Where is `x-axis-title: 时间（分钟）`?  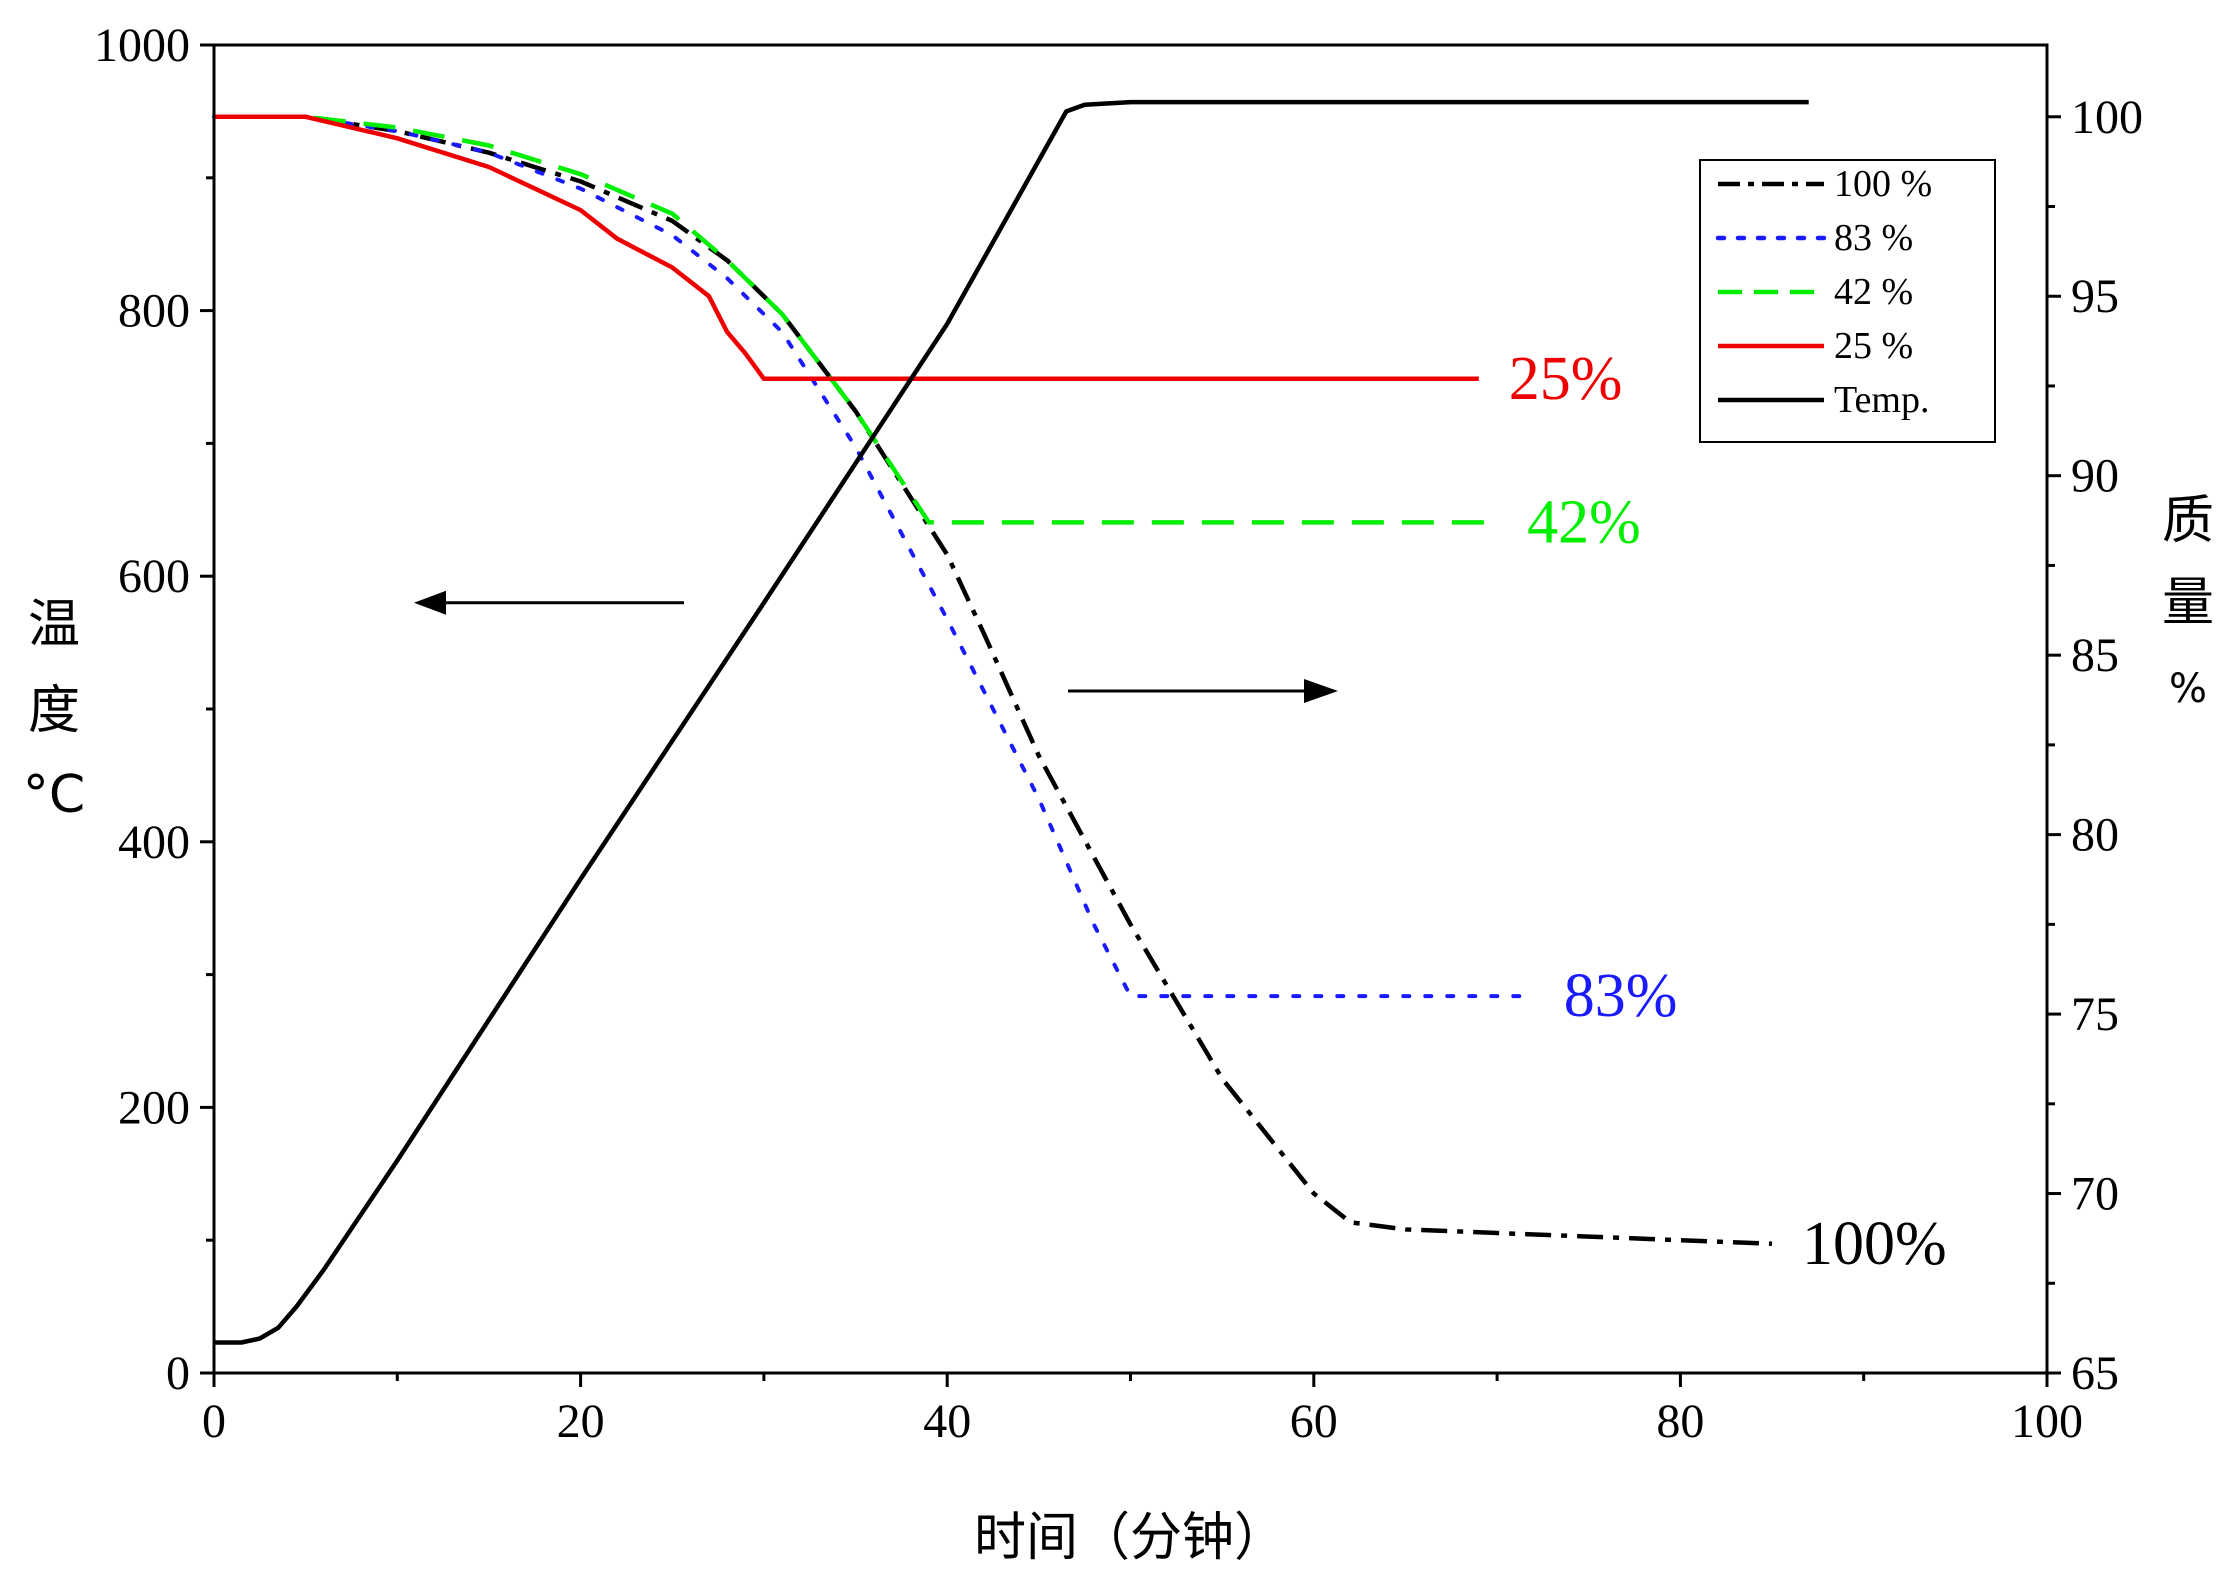
x-axis-title: 时间（分钟） is located at coordinates (1130, 1538).